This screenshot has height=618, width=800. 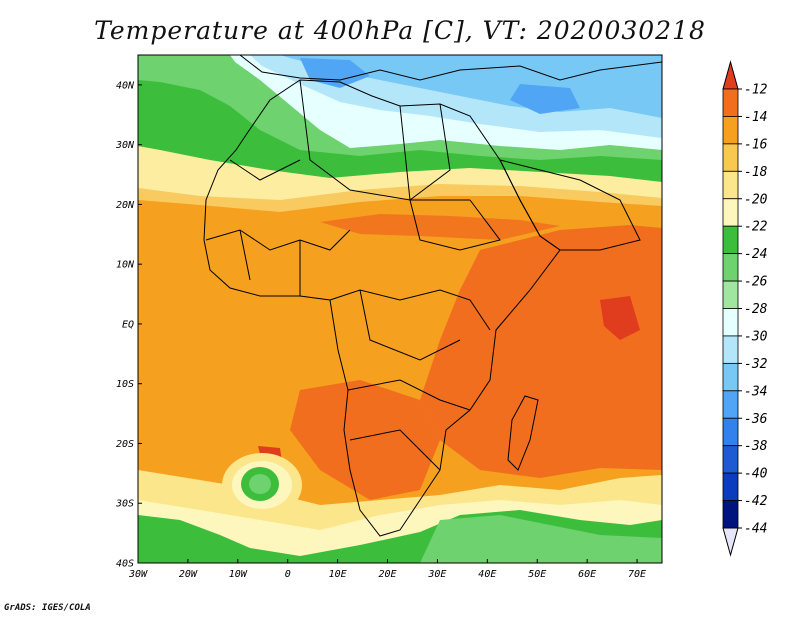 What do you see at coordinates (755, 254) in the screenshot?
I see `colorbar-level-label: -24` at bounding box center [755, 254].